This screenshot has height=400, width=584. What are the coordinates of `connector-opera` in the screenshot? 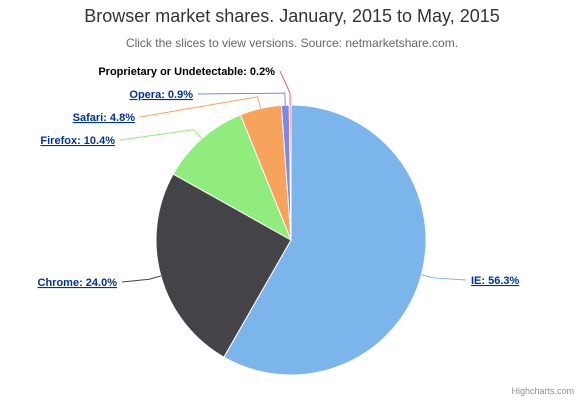 It's located at (241, 99).